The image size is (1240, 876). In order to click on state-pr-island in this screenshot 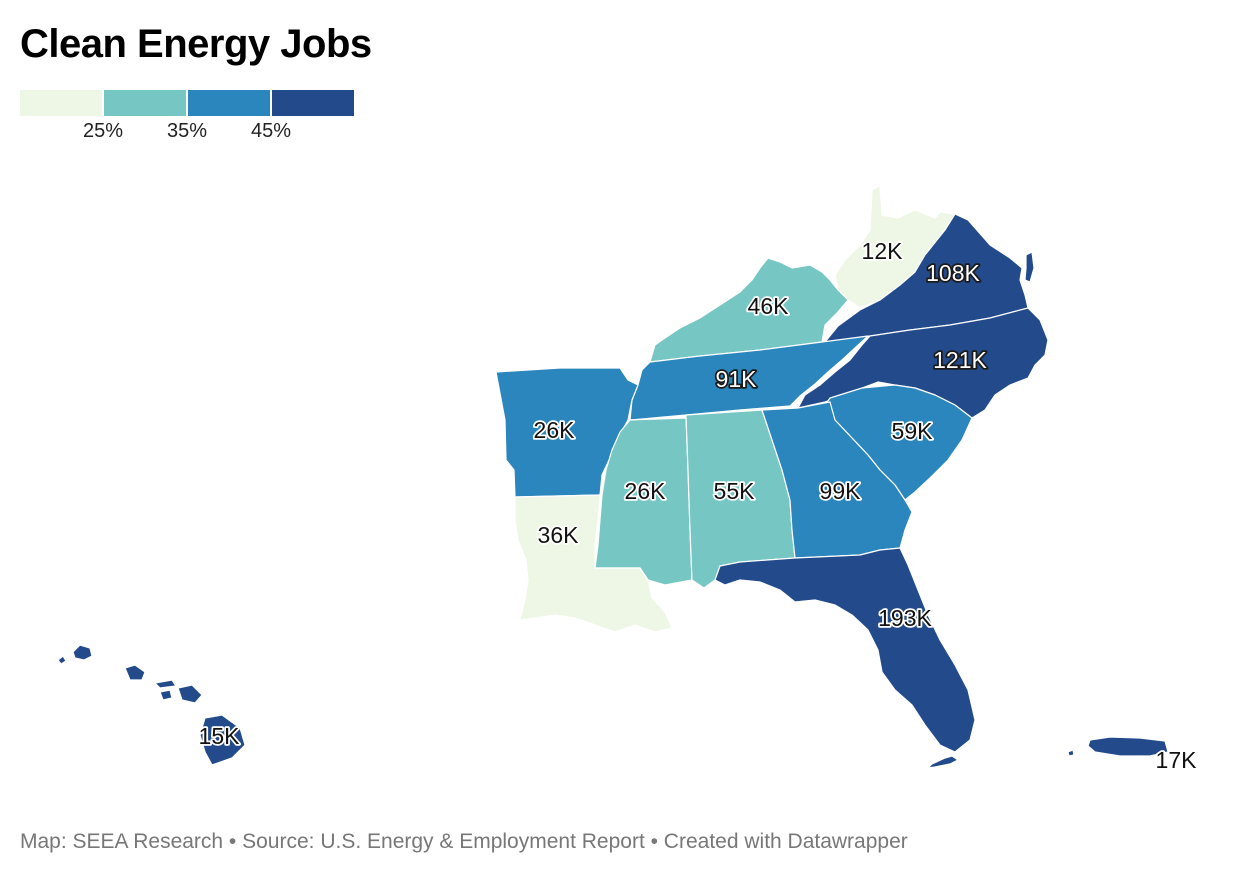, I will do `click(1071, 753)`.